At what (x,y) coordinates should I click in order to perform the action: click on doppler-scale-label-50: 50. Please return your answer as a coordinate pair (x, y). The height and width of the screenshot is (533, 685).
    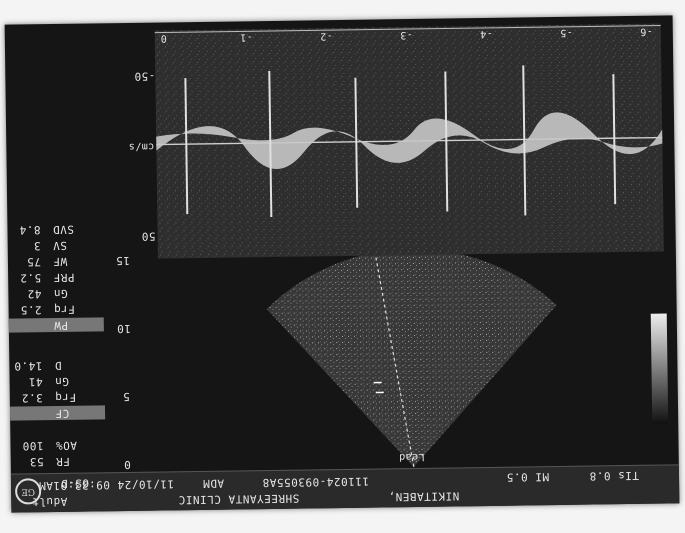
    Looking at the image, I should click on (148, 236).